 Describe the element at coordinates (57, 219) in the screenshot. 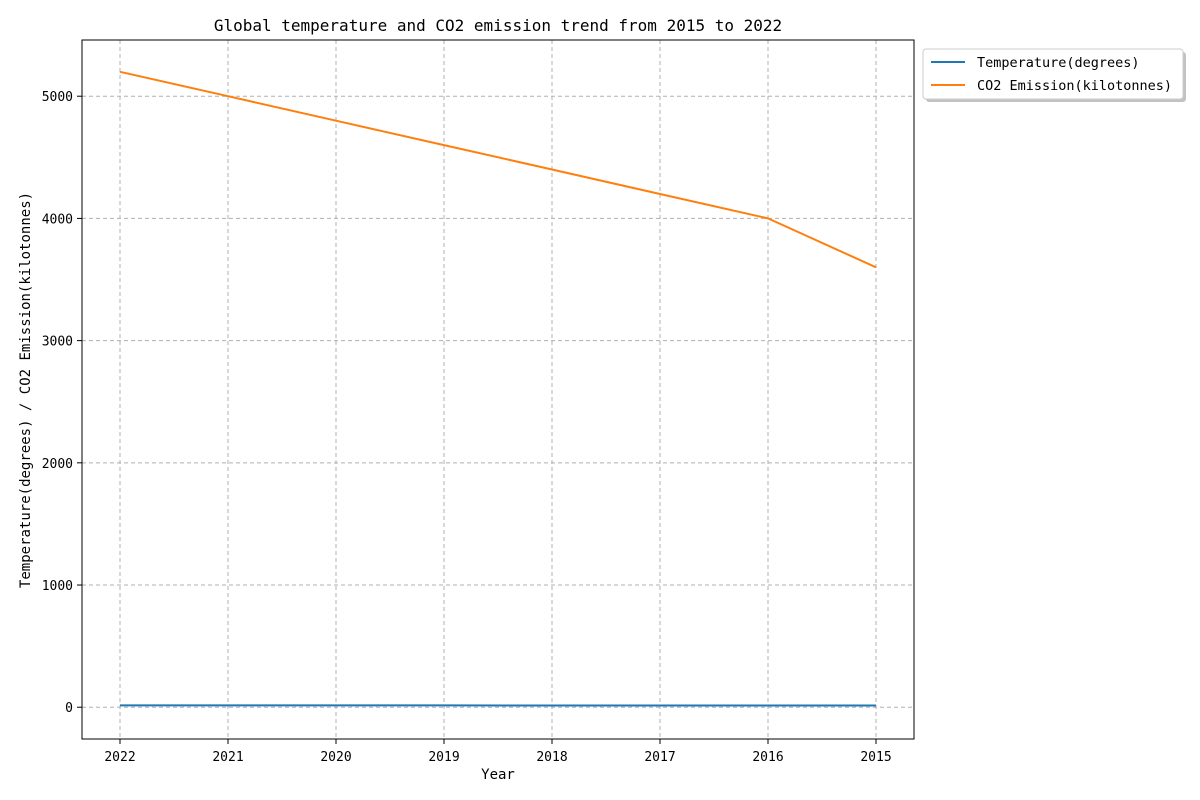

I see `y-tick-label: 4000` at that location.